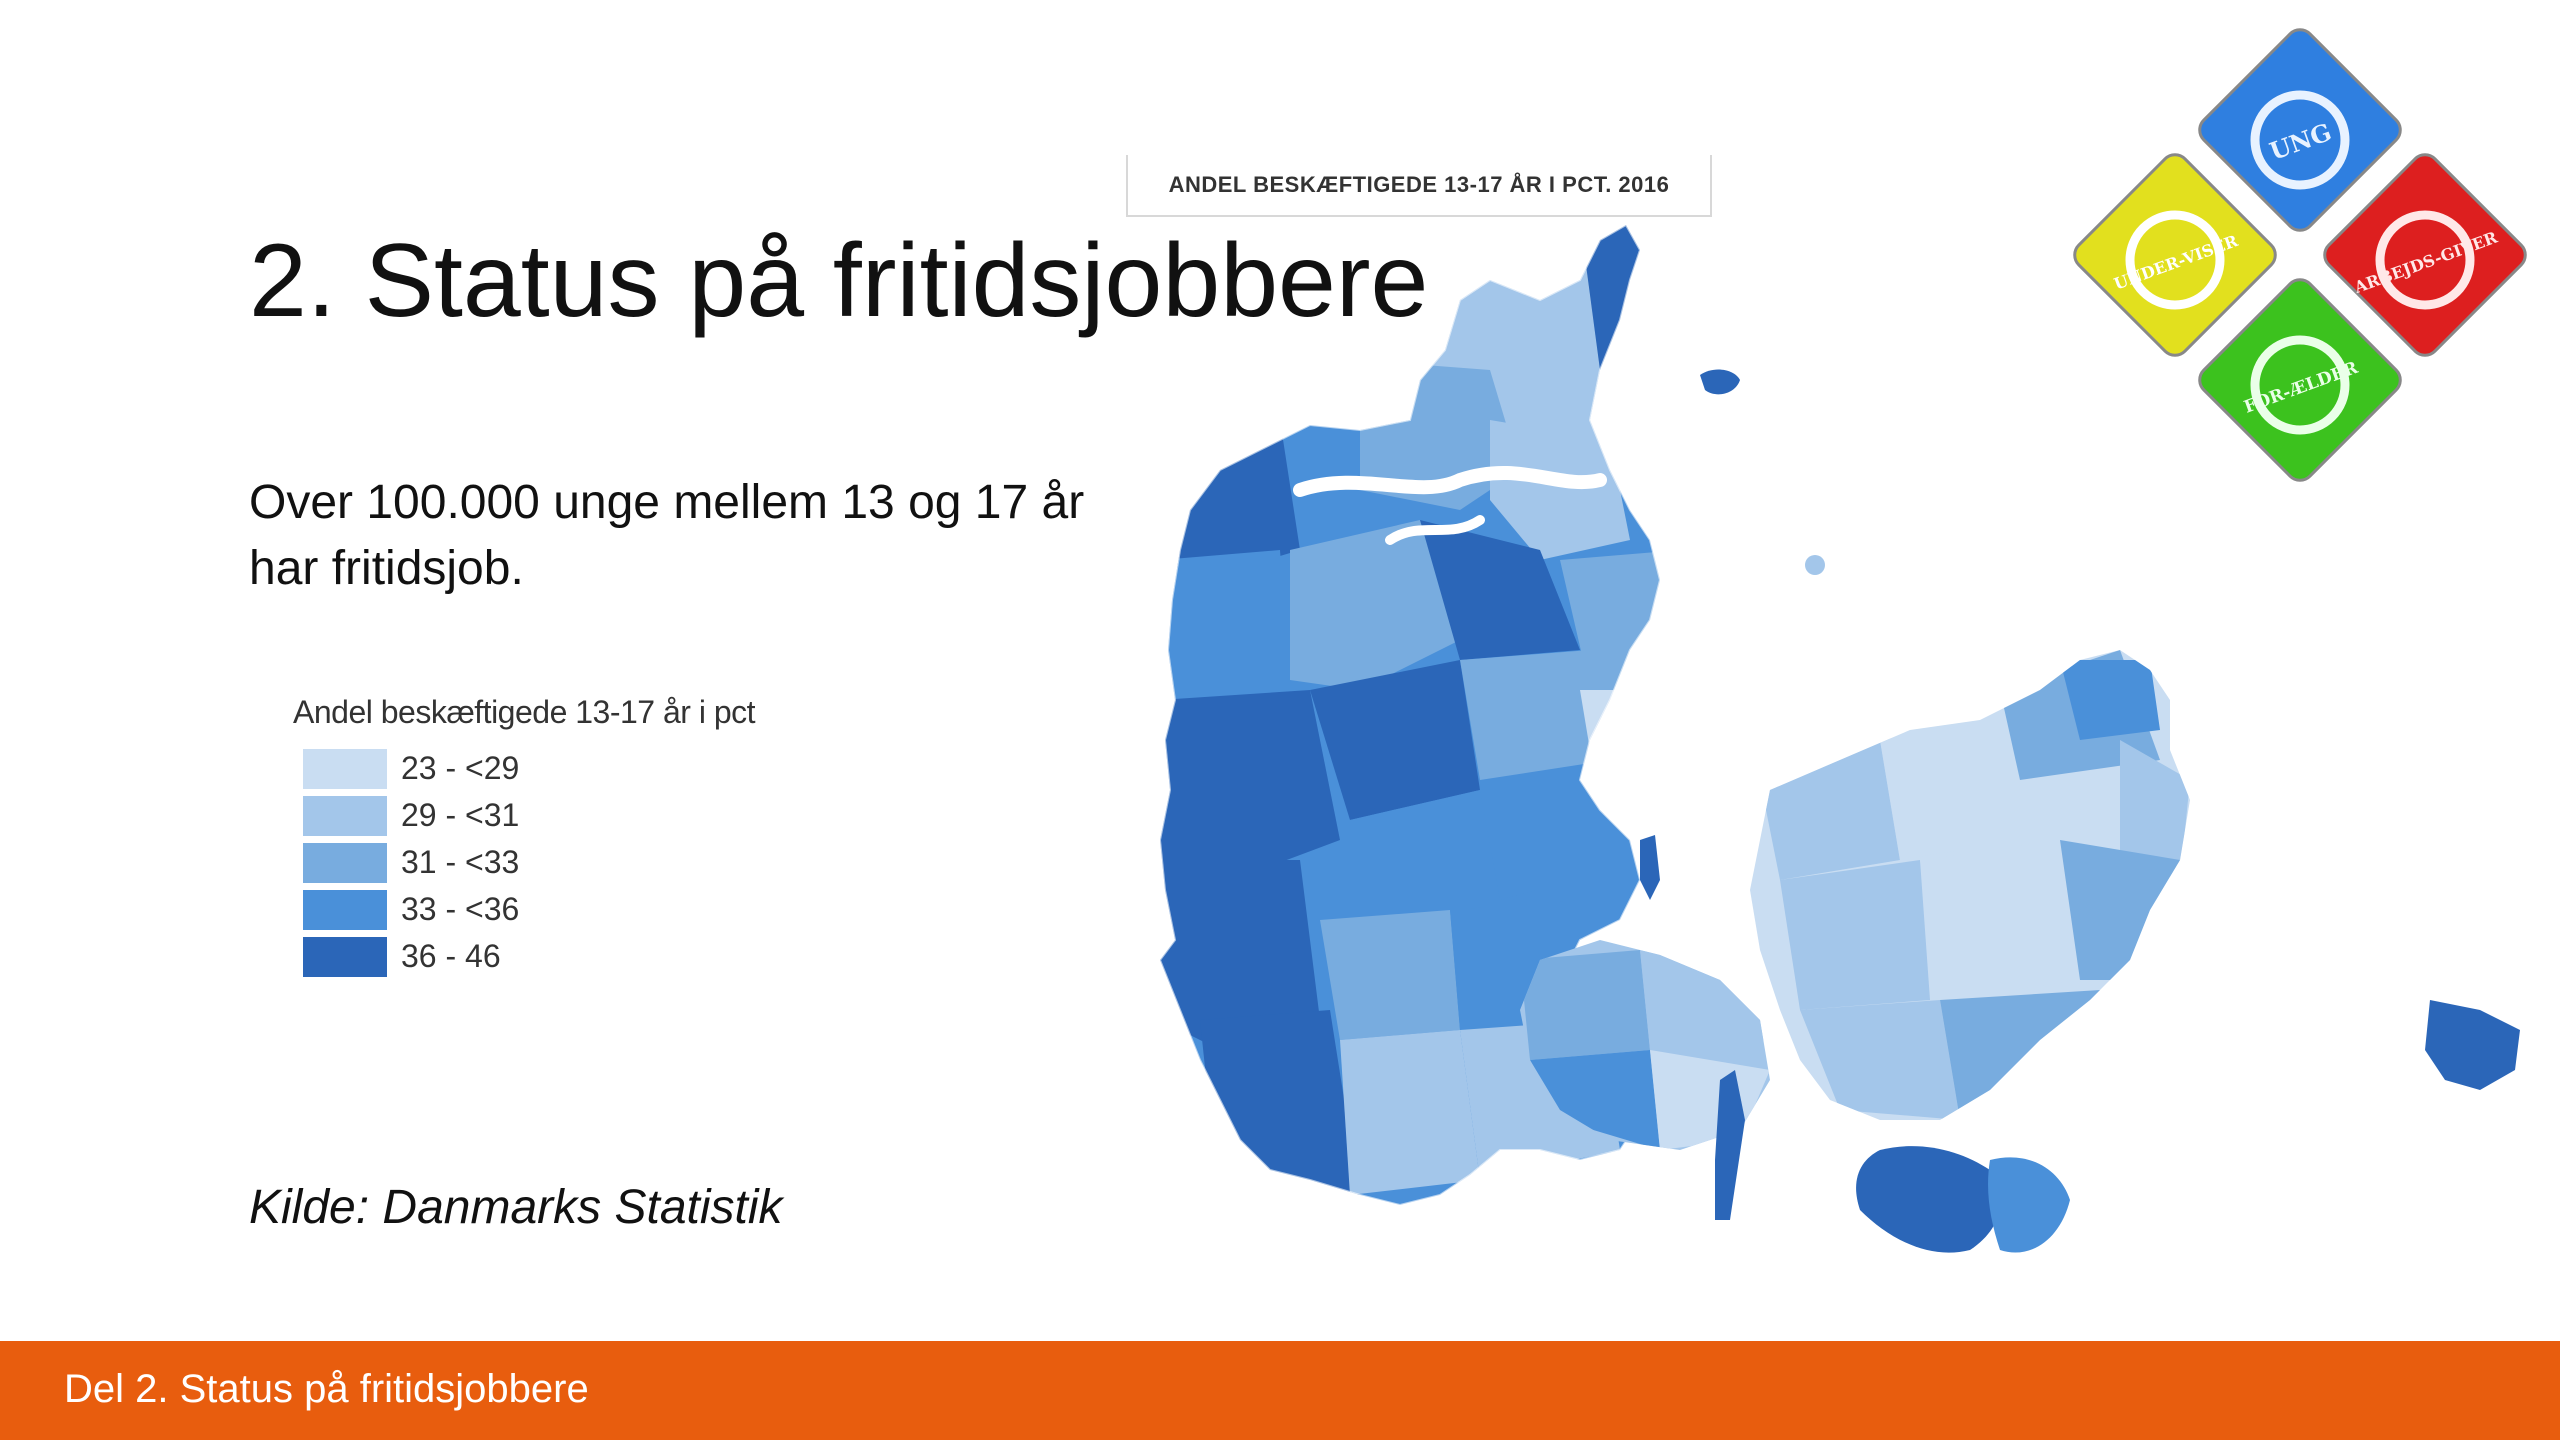 The image size is (2560, 1440). What do you see at coordinates (516, 1207) in the screenshot?
I see `source-citation: Kilde: Danmarks Statistik` at bounding box center [516, 1207].